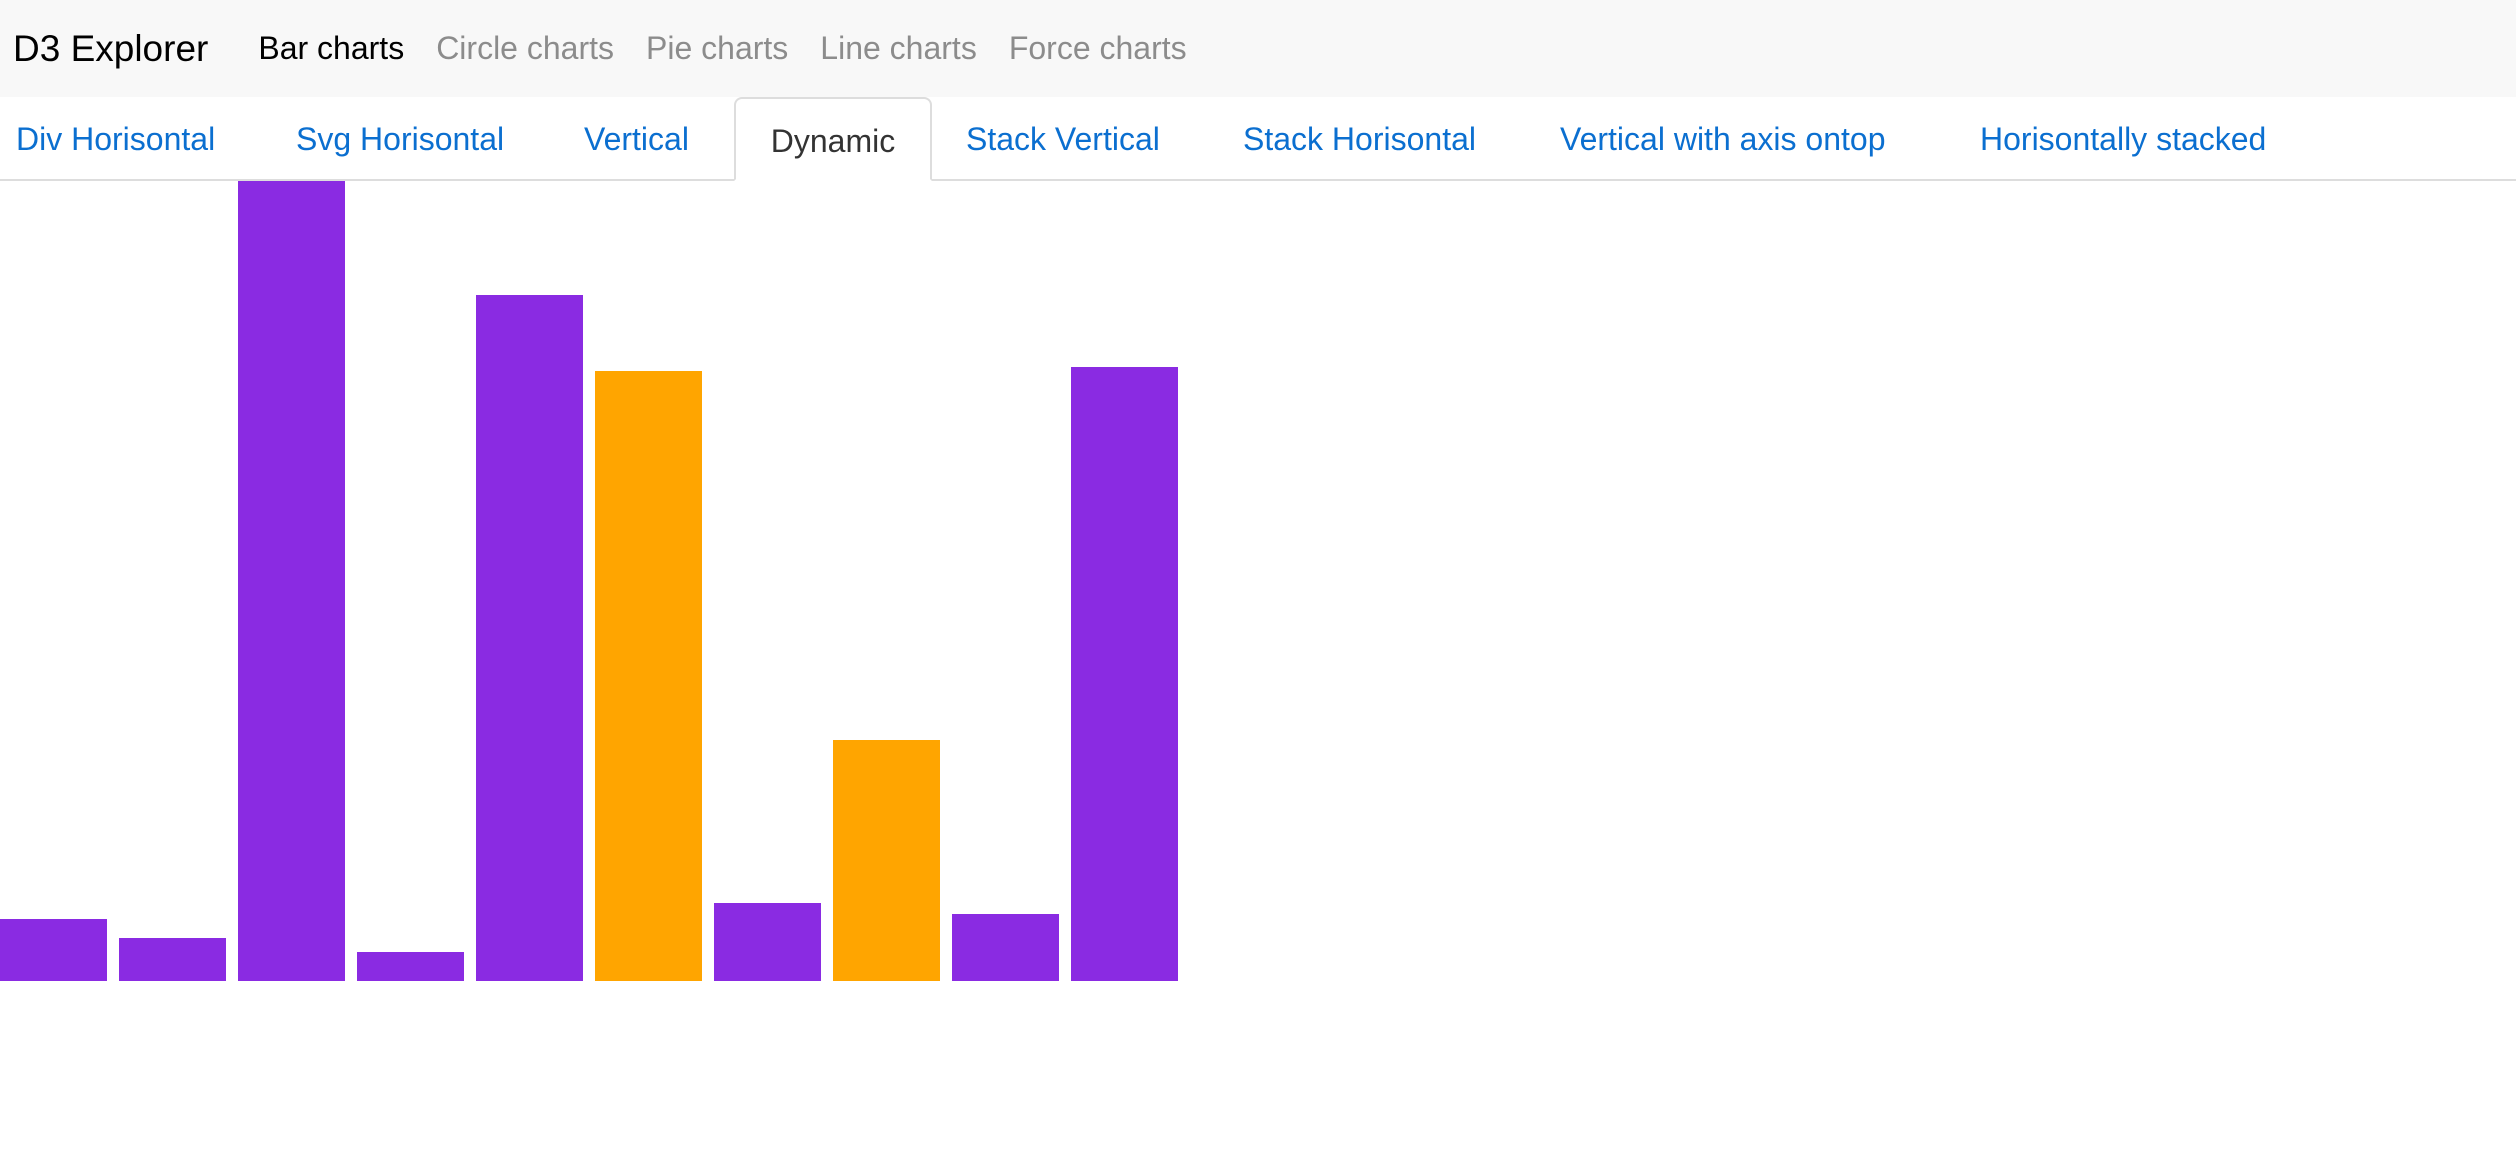  What do you see at coordinates (2123, 139) in the screenshot?
I see `tab-horisontally-stacked: Horisontally stacked` at bounding box center [2123, 139].